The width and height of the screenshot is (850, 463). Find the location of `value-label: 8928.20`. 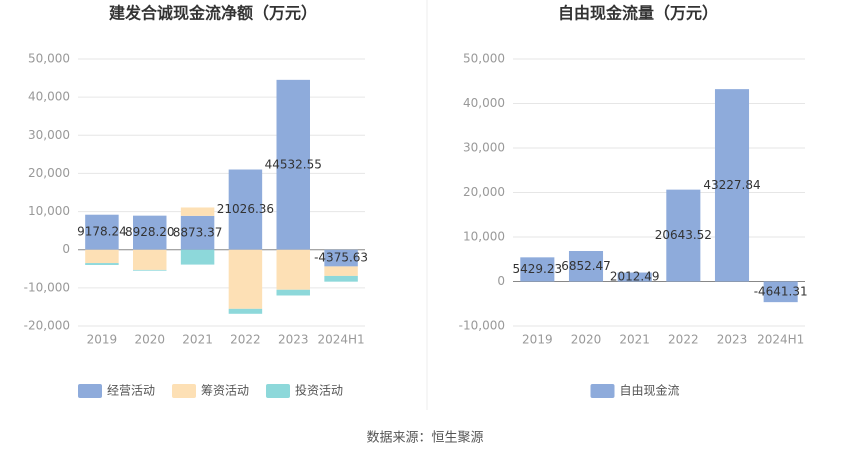

value-label: 8928.20 is located at coordinates (150, 232).